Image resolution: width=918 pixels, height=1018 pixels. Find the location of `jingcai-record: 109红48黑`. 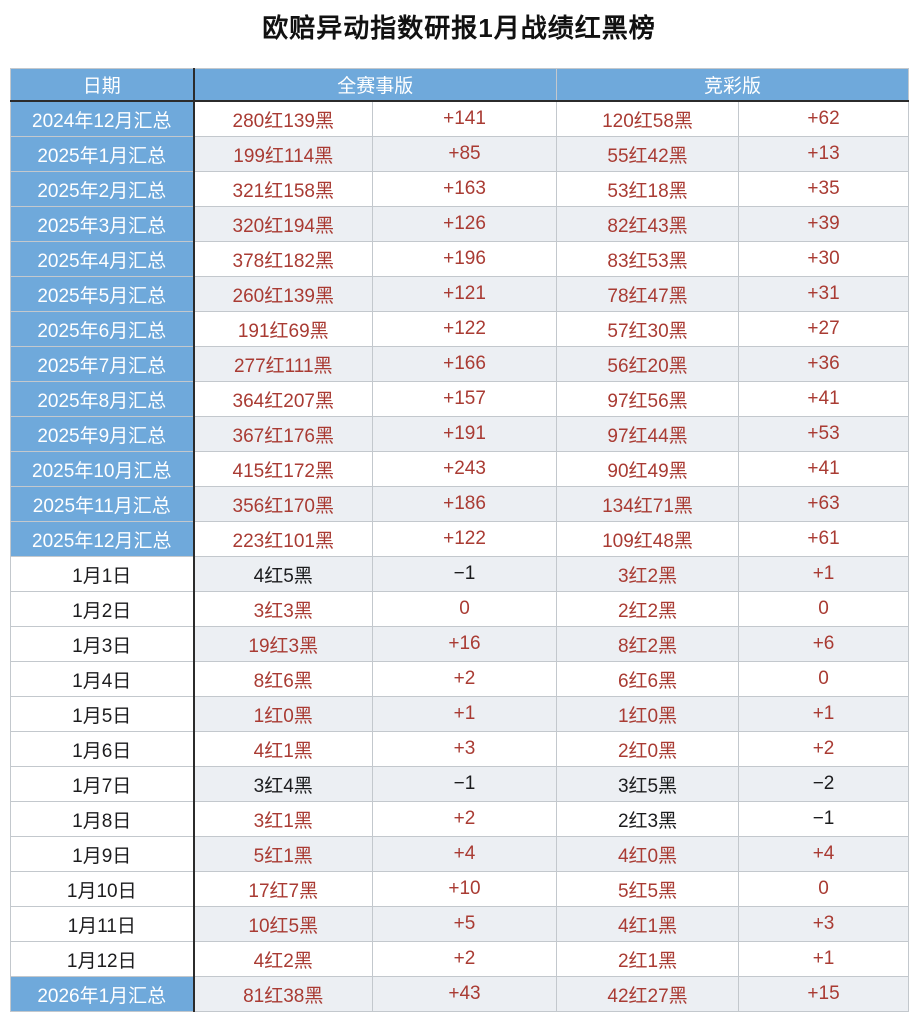

jingcai-record: 109红48黑 is located at coordinates (648, 539).